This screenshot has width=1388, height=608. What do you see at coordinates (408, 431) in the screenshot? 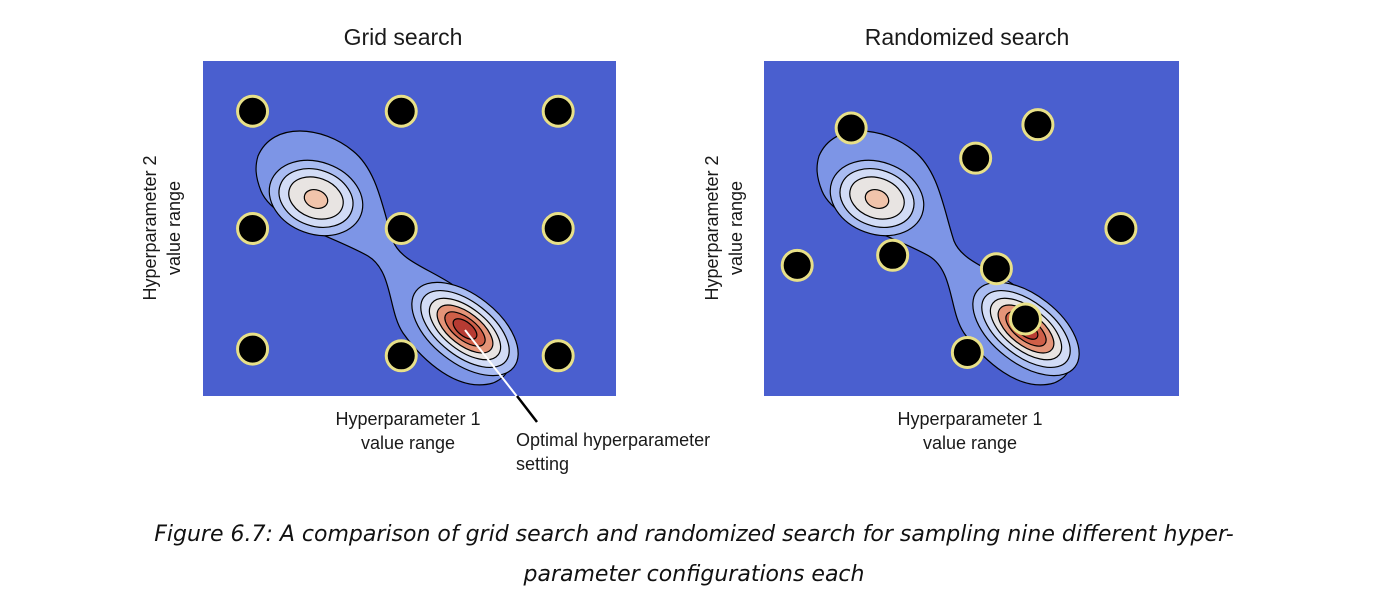
I see `grid-x-axis-label: Hyperparameter 1 value range` at bounding box center [408, 431].